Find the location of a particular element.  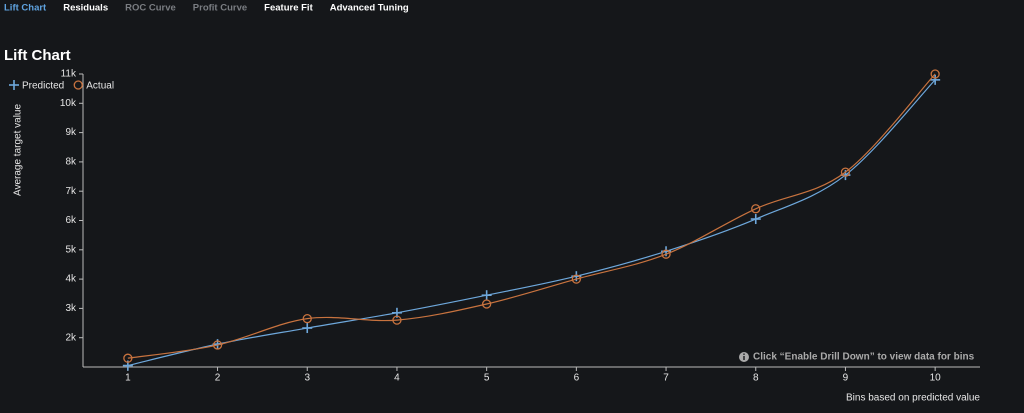

x-tick-label: 7 is located at coordinates (666, 378).